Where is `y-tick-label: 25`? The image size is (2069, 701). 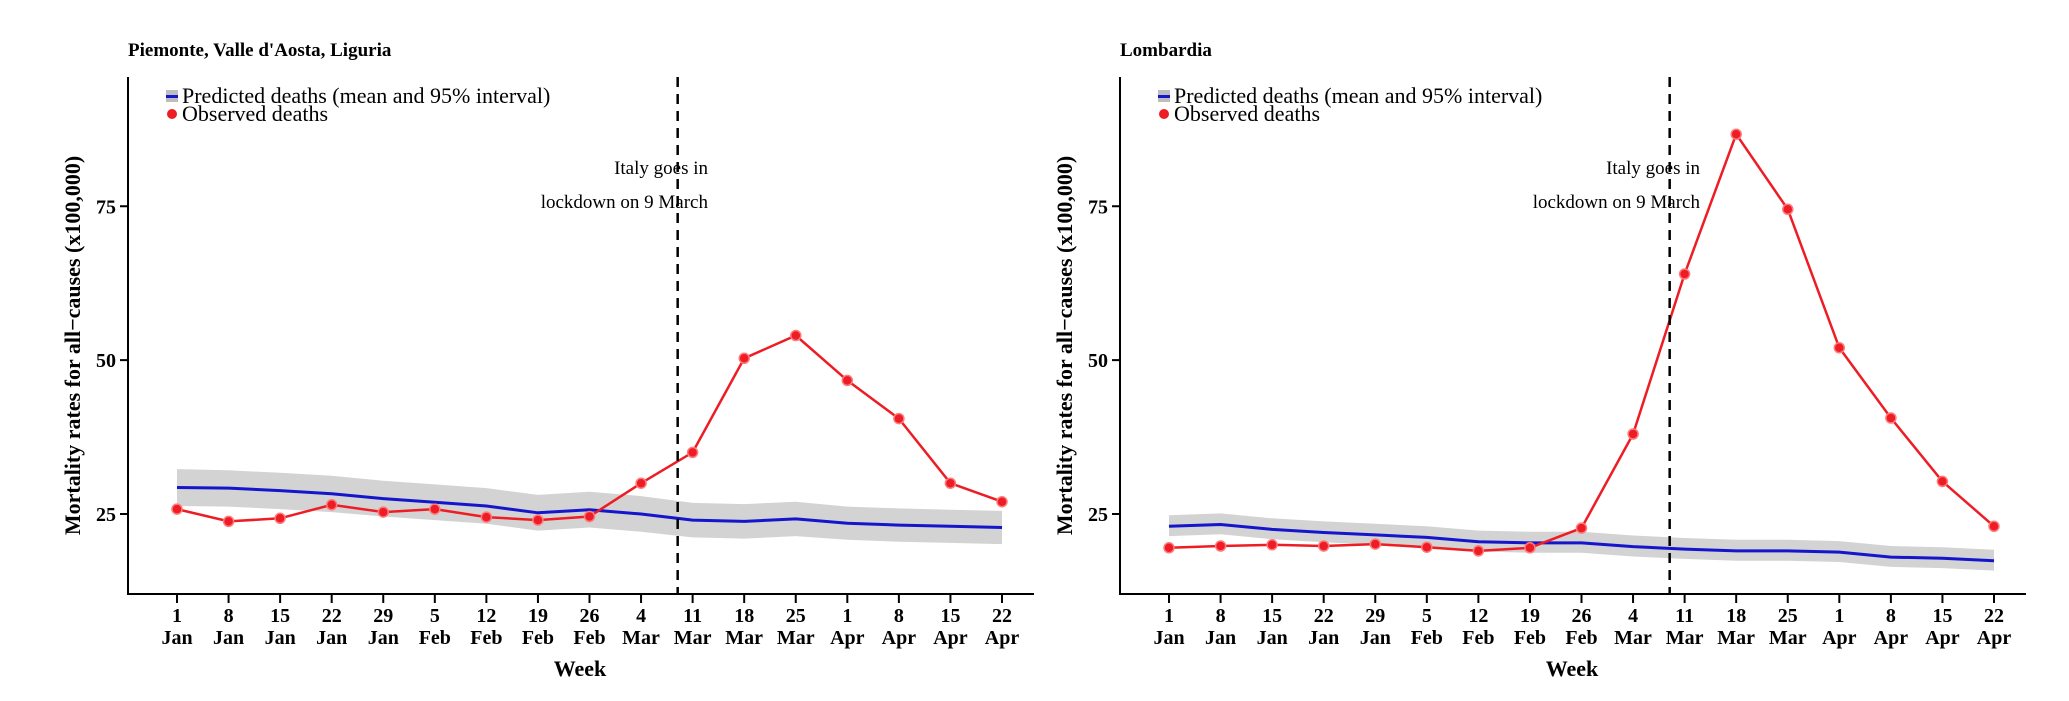 y-tick-label: 25 is located at coordinates (106, 515).